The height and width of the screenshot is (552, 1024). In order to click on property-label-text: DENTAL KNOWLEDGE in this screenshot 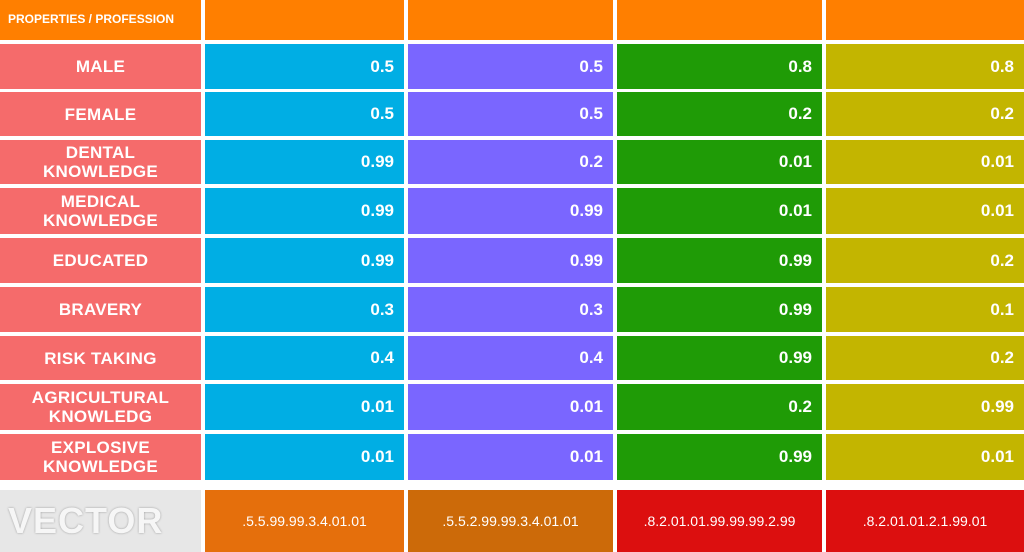, I will do `click(100, 162)`.